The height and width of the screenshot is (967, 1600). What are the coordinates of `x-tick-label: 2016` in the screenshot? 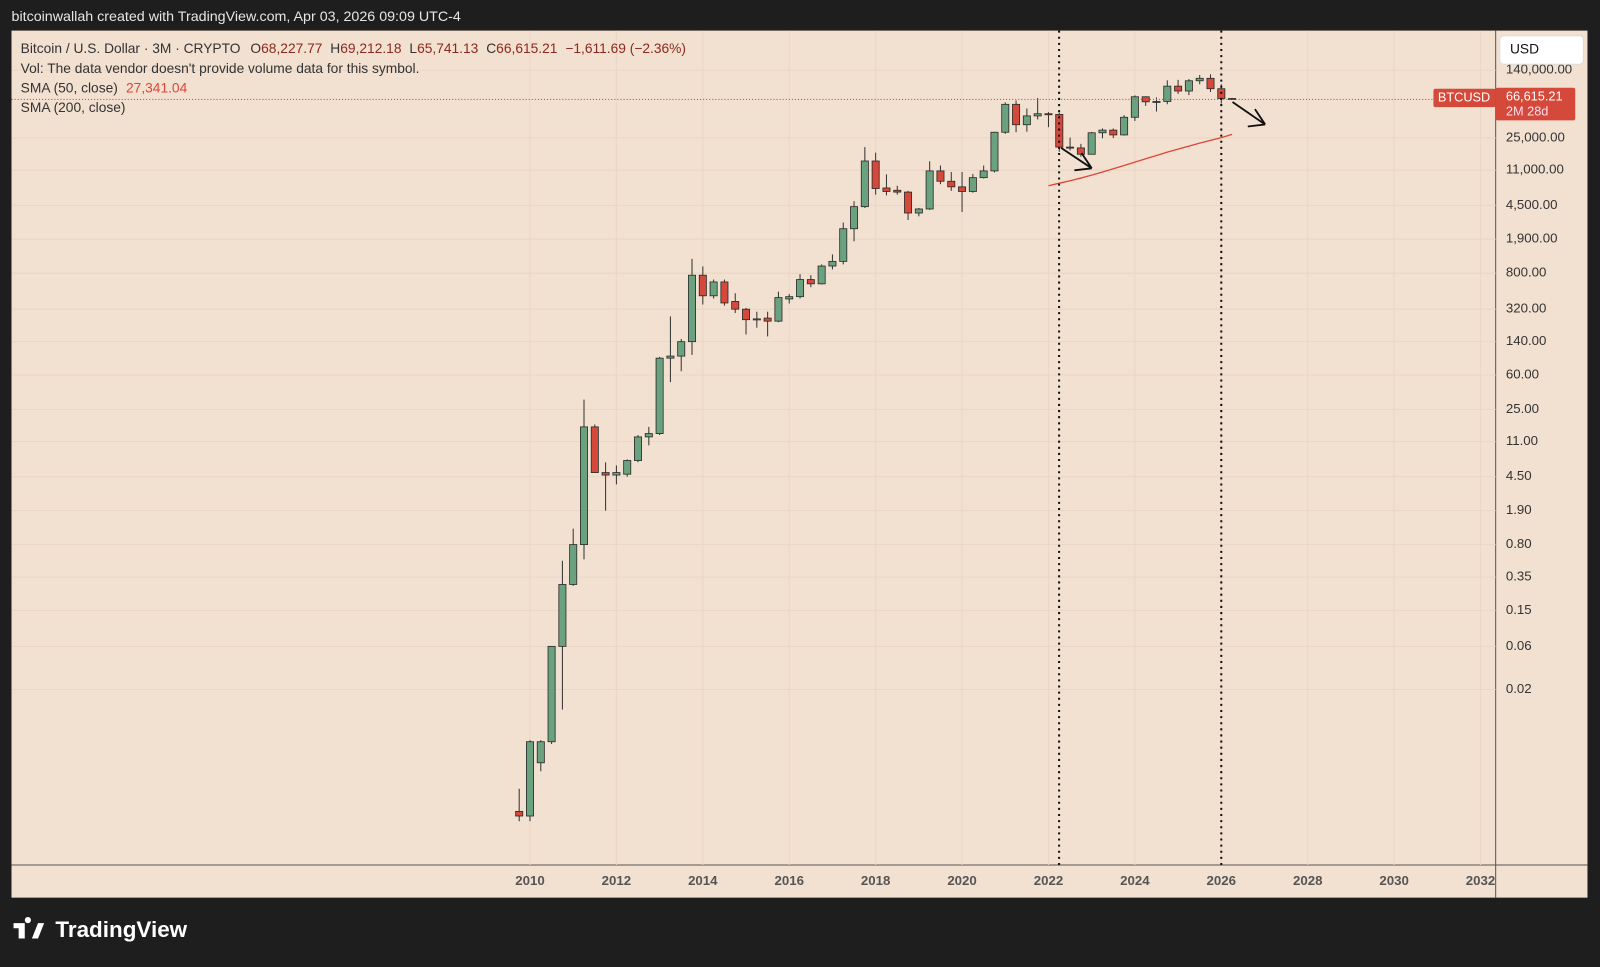 It's located at (788, 880).